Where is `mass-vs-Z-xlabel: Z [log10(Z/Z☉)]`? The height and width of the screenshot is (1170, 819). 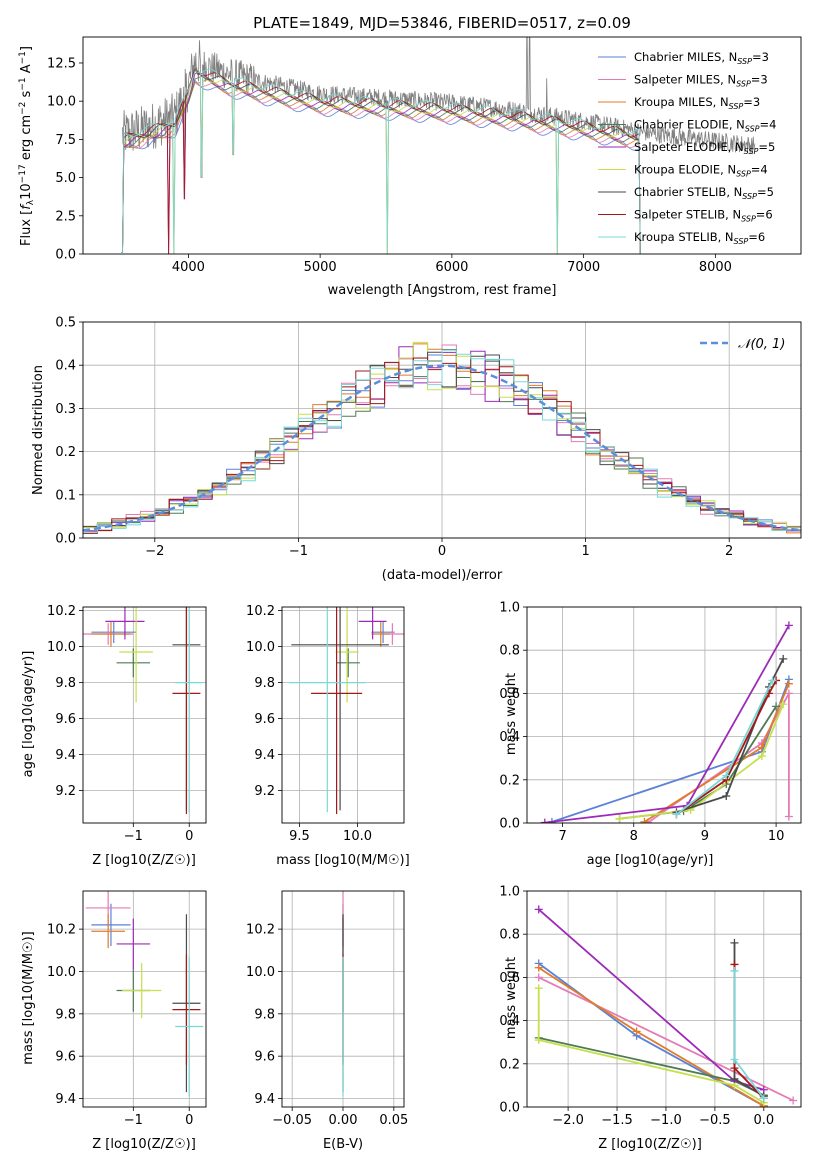 mass-vs-Z-xlabel: Z [log10(Z/Z☉)] is located at coordinates (144, 1144).